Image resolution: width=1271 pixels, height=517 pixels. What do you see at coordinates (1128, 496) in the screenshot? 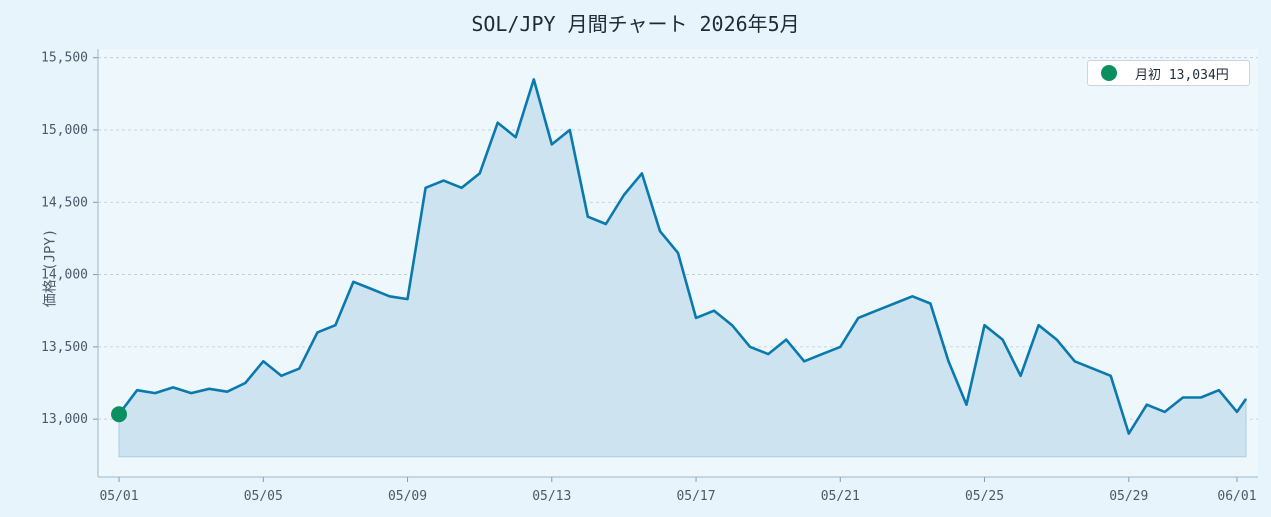
I see `x-tick-label: 05/29` at bounding box center [1128, 496].